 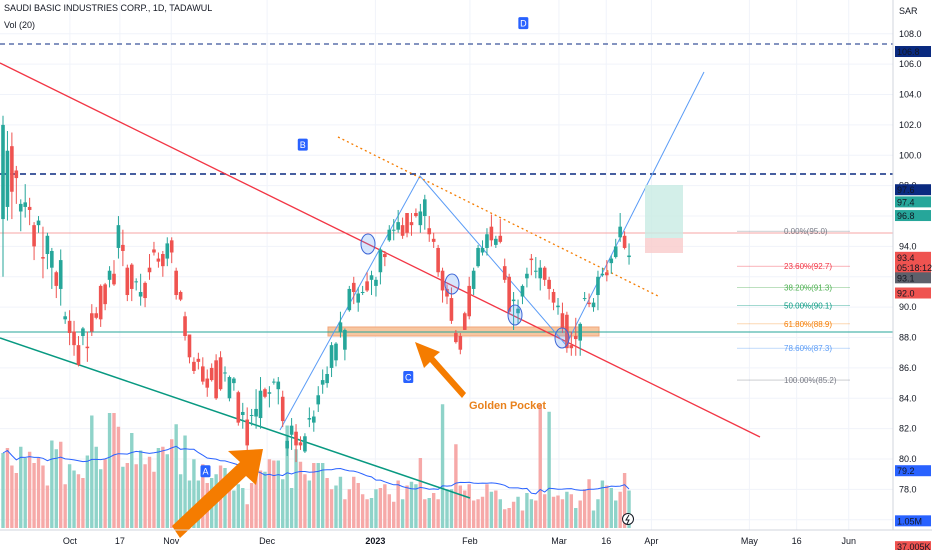 What do you see at coordinates (70, 541) in the screenshot?
I see `time-tick-label: Oct` at bounding box center [70, 541].